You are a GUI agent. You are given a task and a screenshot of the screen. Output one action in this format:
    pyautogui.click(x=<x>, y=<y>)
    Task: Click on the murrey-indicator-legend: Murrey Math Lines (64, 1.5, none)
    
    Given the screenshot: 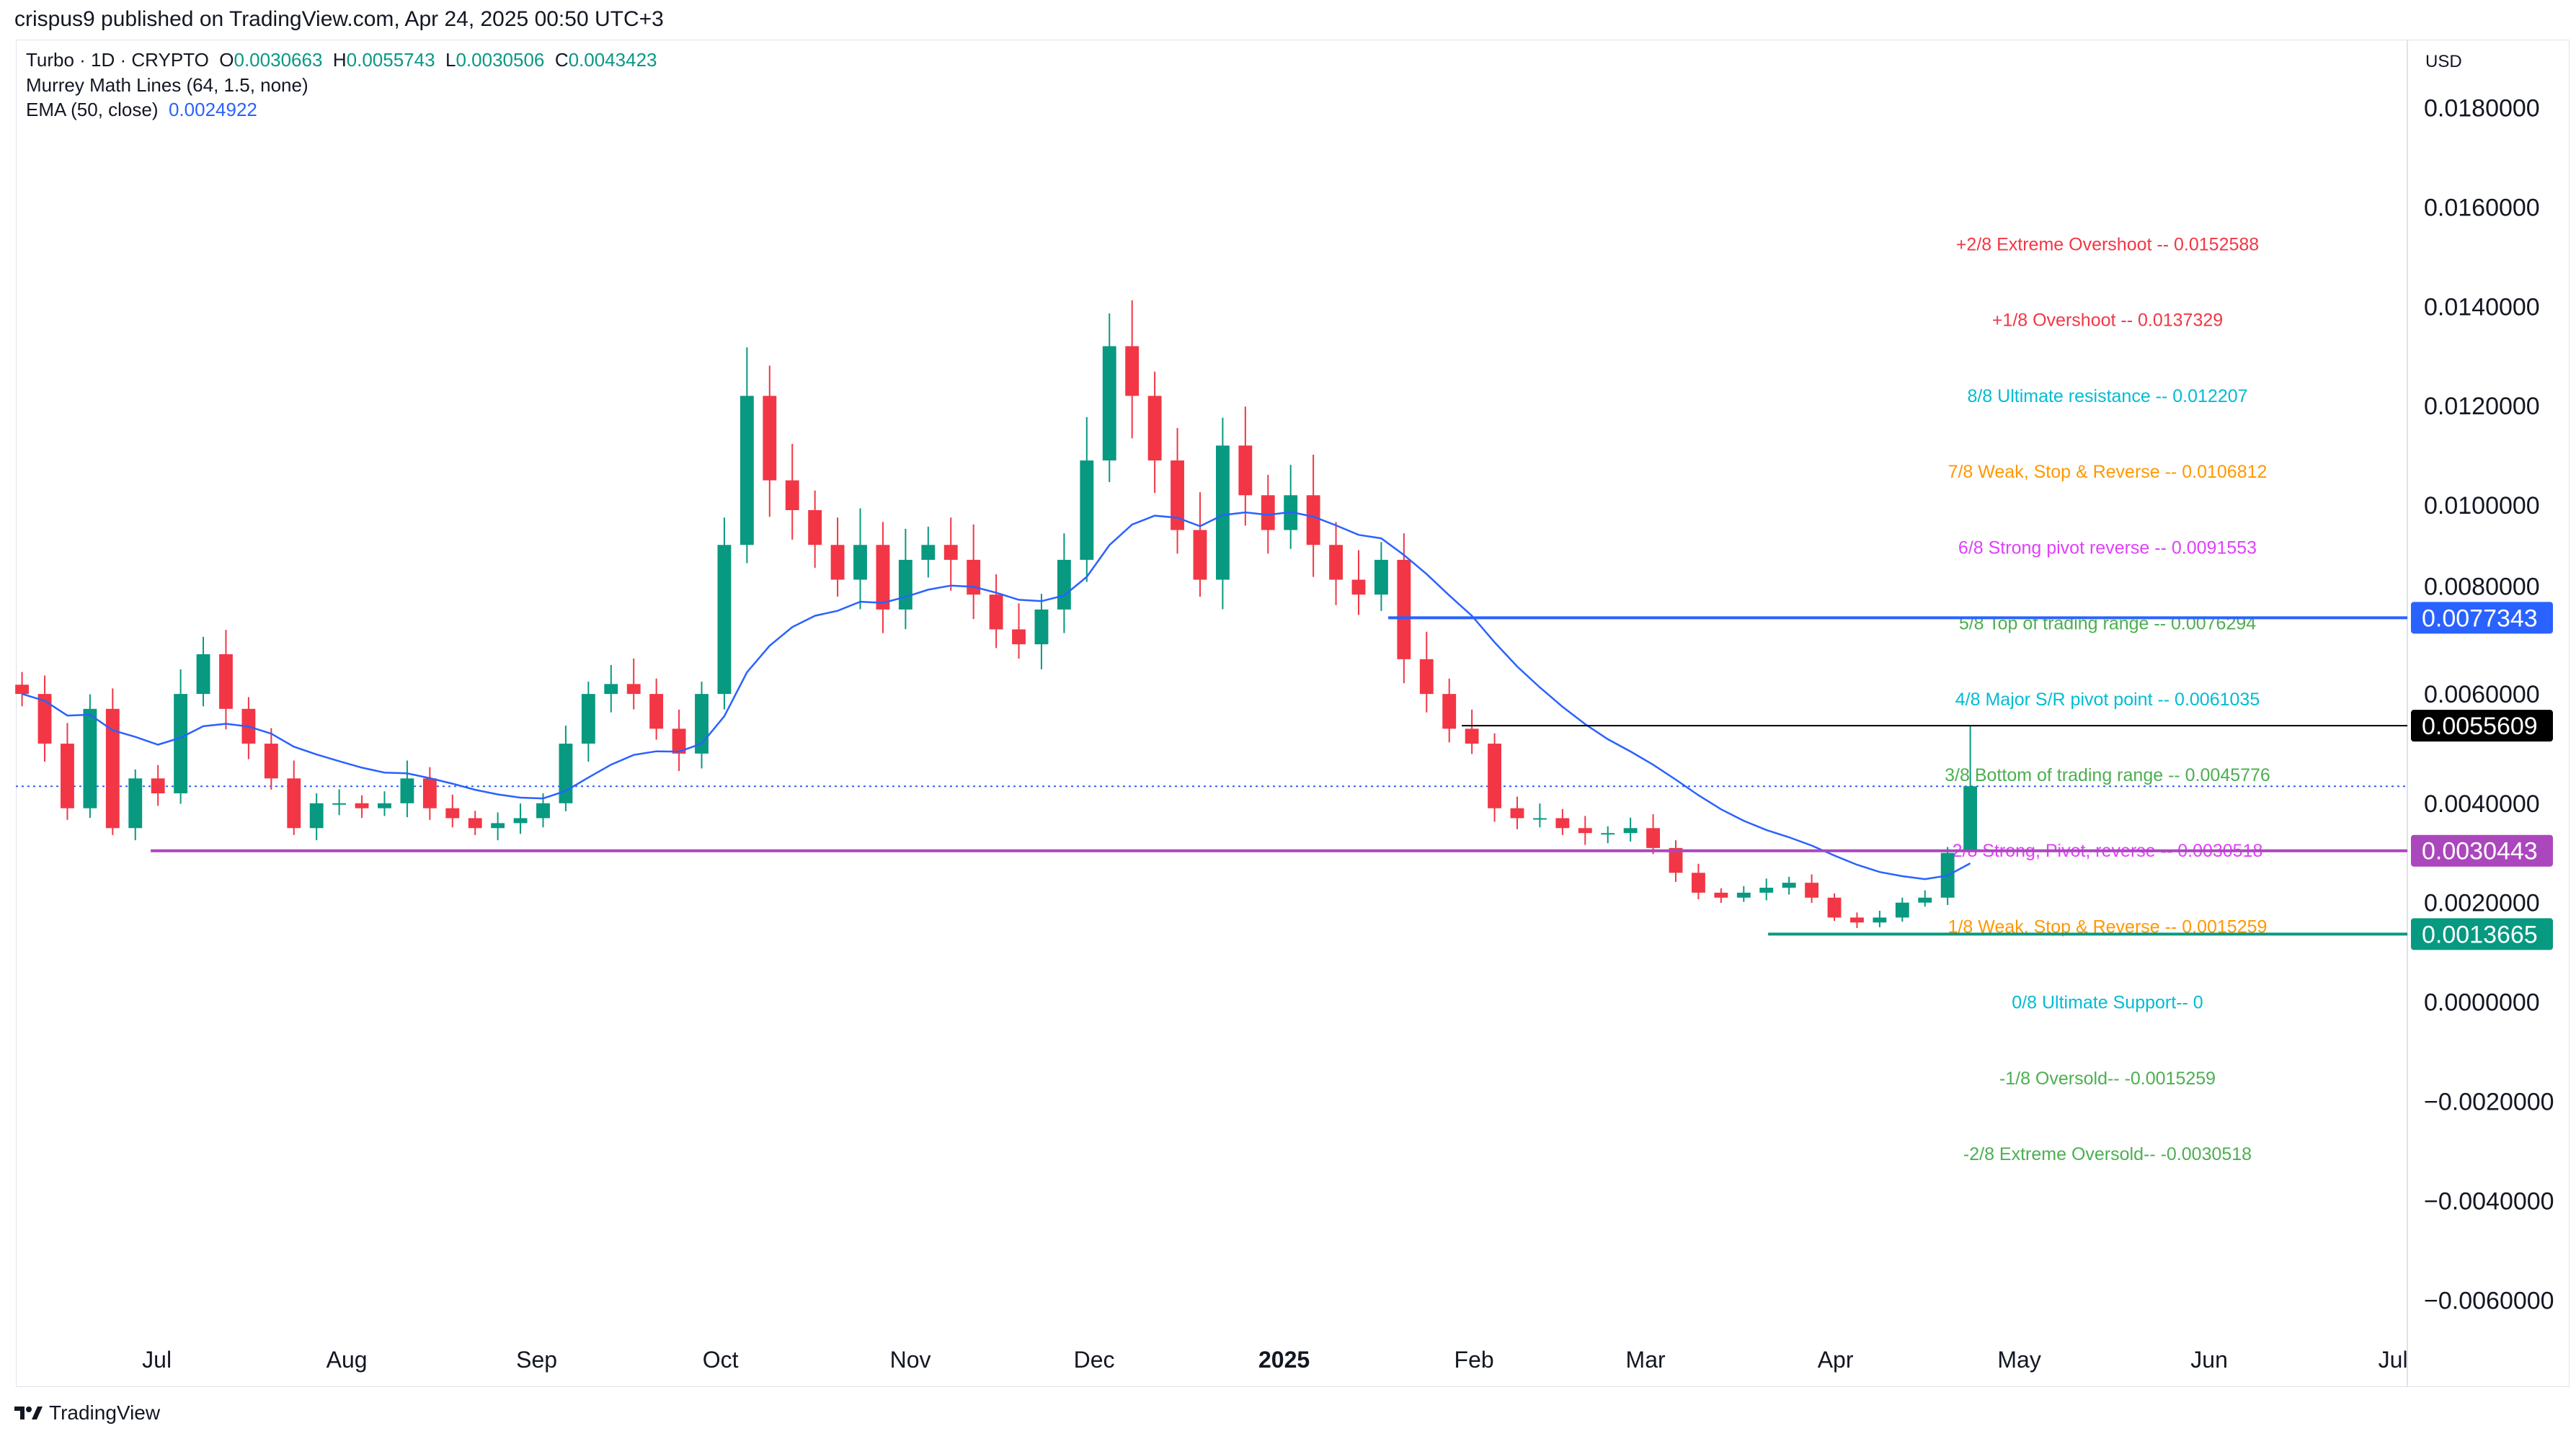 What is the action you would take?
    pyautogui.click(x=167, y=85)
    